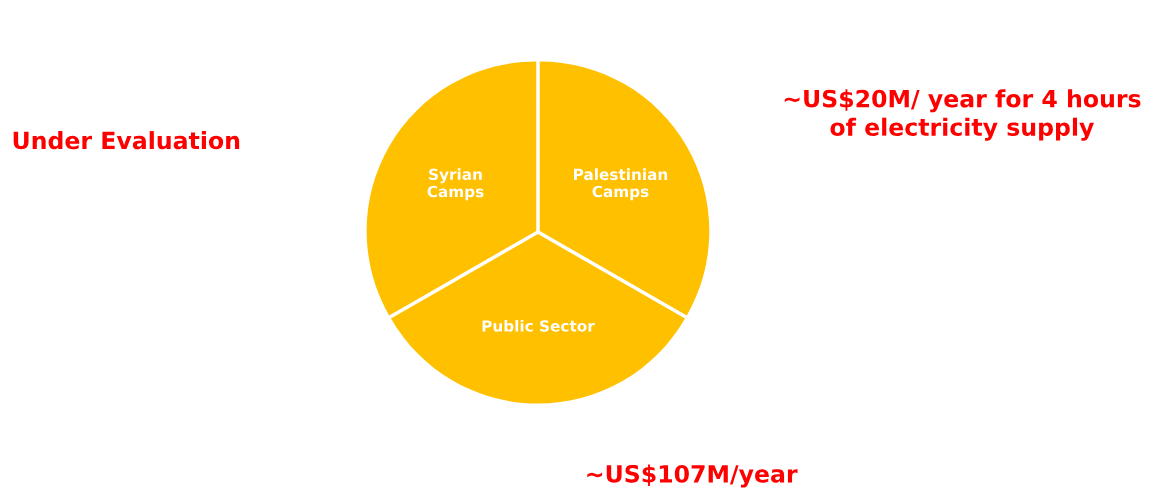 The image size is (1152, 500). I want to click on text: Under Evaluation, so click(126, 140).